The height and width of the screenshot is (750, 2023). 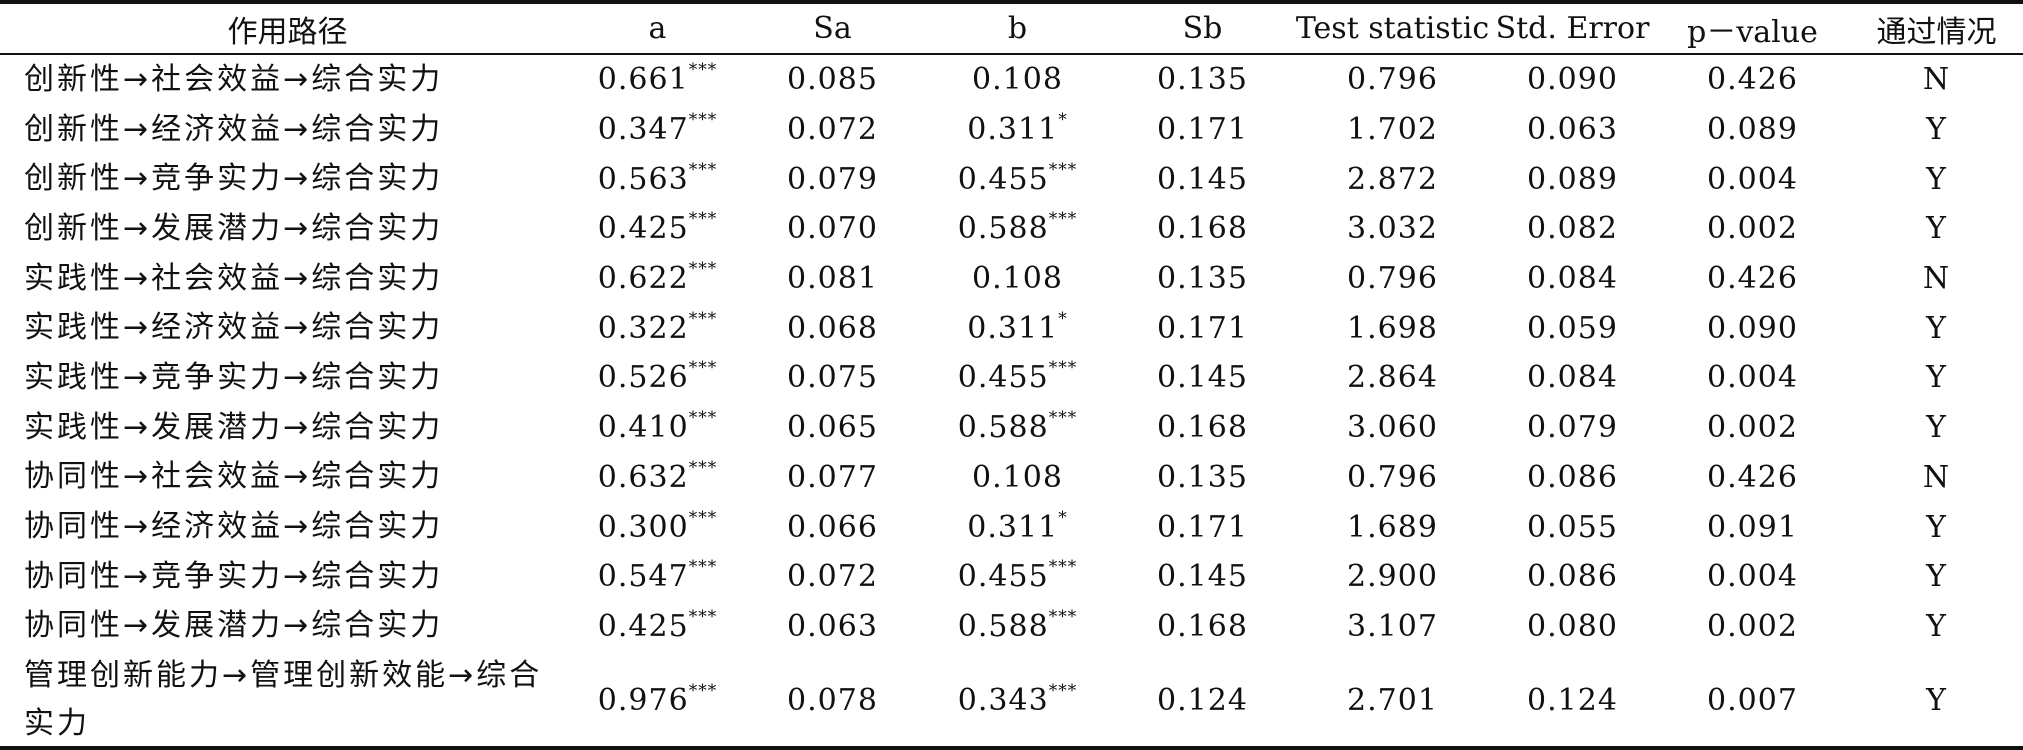 I want to click on sa-cell: 0.066, so click(x=832, y=527).